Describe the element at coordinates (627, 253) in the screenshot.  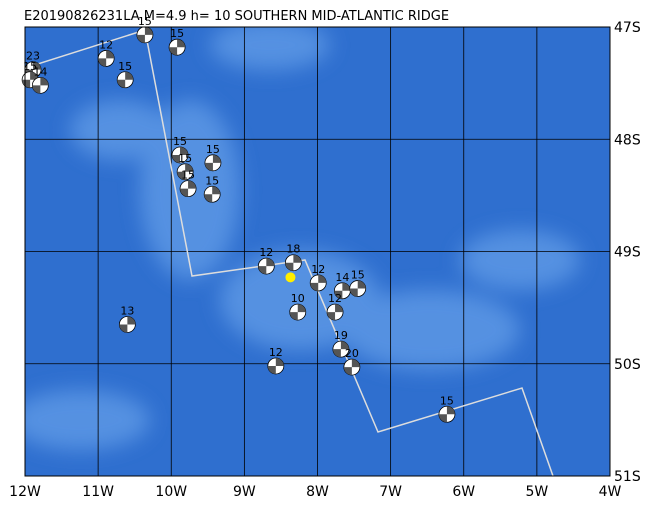
I see `y-tick-label: 49S` at that location.